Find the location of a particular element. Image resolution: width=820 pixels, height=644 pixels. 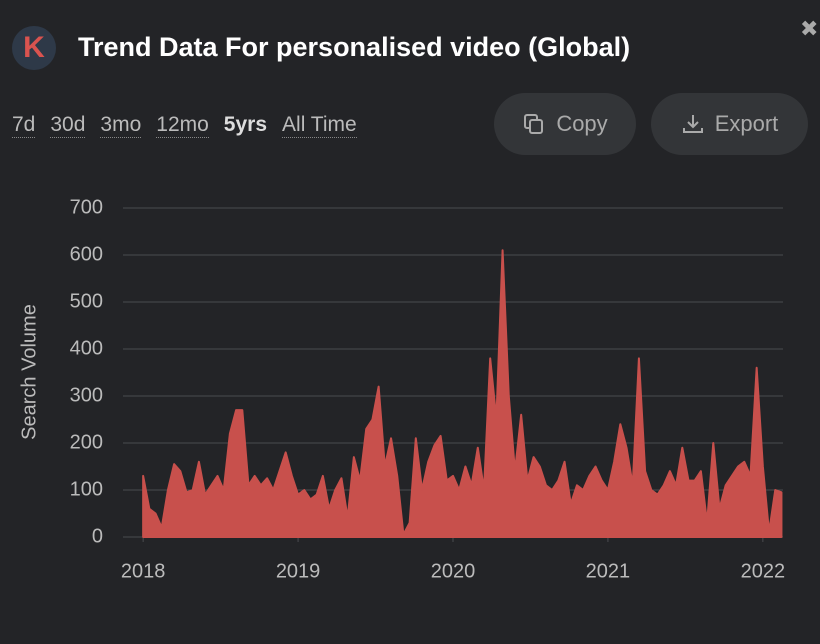

x-tick-label: 2020 is located at coordinates (453, 571).